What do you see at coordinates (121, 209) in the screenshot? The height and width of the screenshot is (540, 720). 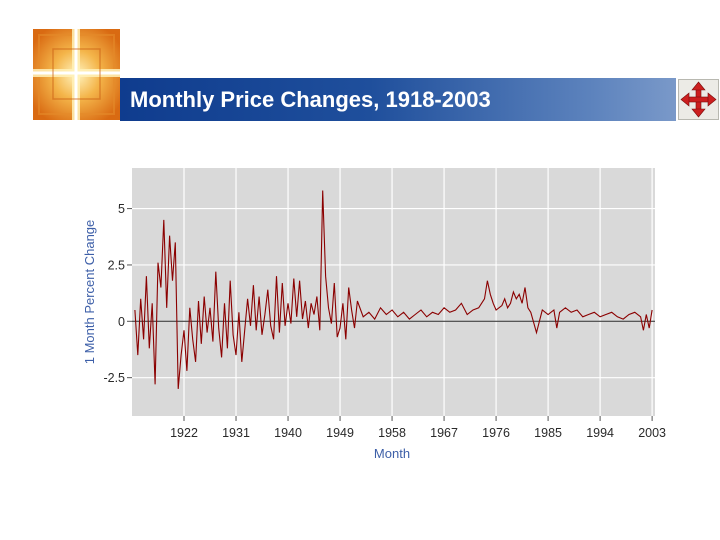 I see `y-tick-label: 5` at bounding box center [121, 209].